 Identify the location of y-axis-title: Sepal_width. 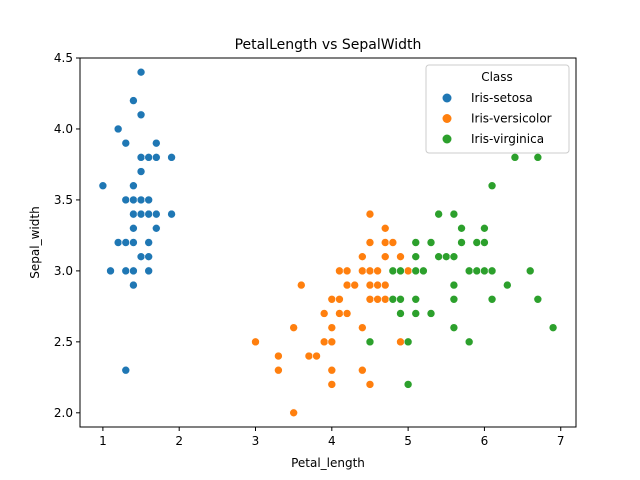
(35, 242).